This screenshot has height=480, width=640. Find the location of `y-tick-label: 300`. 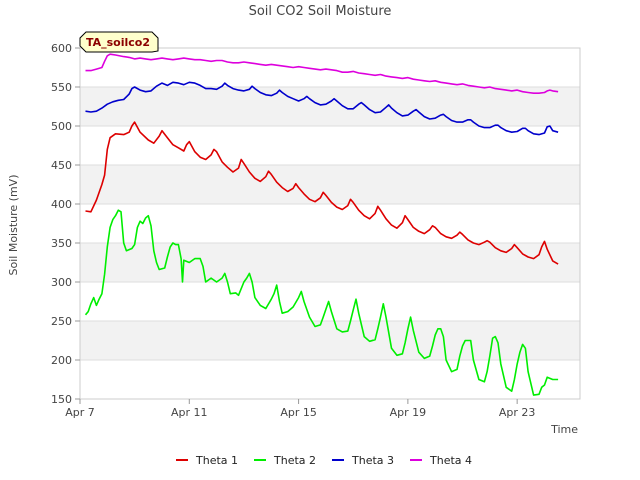

y-tick-label: 300 is located at coordinates (61, 282).